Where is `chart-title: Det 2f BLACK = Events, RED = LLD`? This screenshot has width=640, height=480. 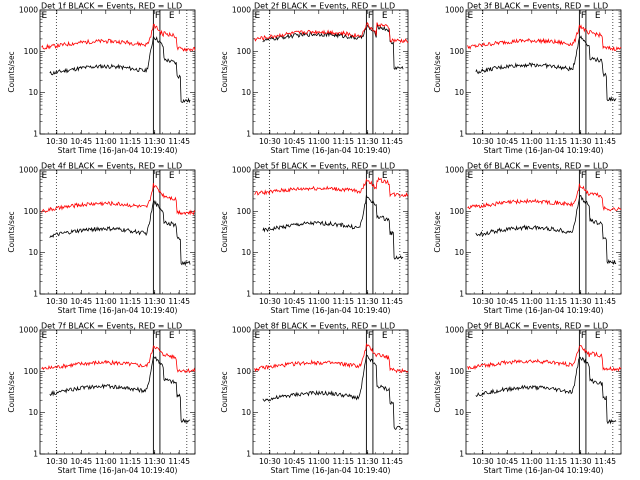 chart-title: Det 2f BLACK = Events, RED = LLD is located at coordinates (324, 6).